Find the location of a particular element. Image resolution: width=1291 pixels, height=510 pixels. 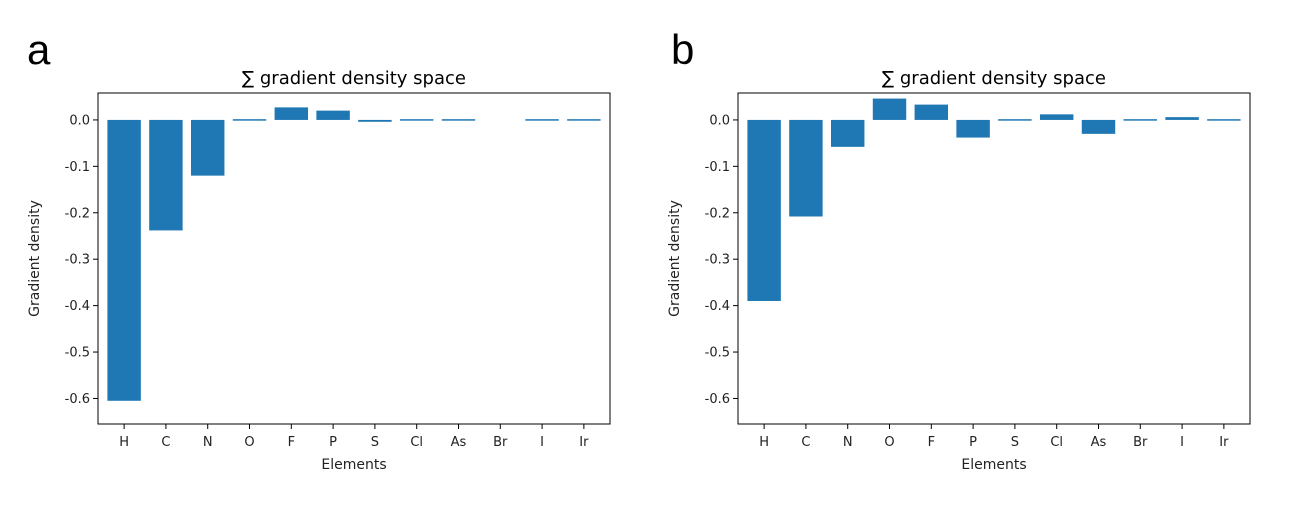

panel-letter: a is located at coordinates (39, 49).